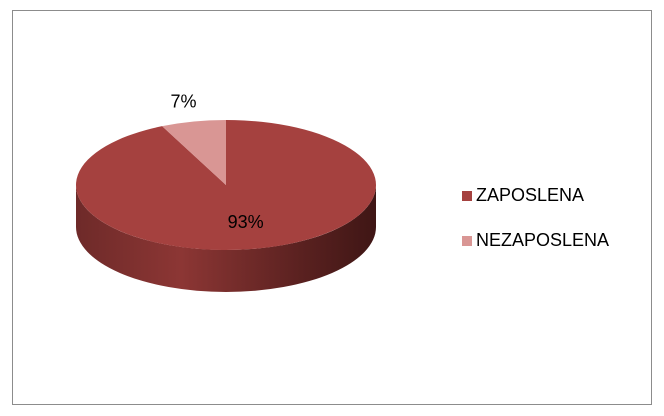  I want to click on data-label: 7%, so click(183, 101).